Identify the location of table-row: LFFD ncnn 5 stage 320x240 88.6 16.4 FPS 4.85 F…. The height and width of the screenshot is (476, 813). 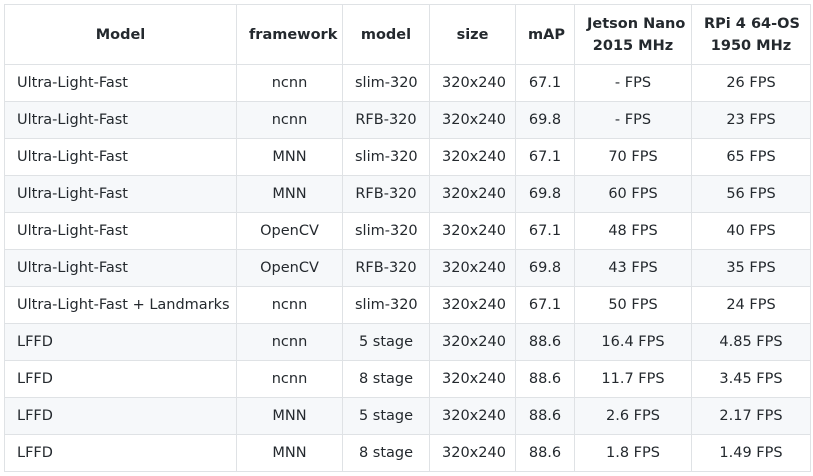
(407, 342).